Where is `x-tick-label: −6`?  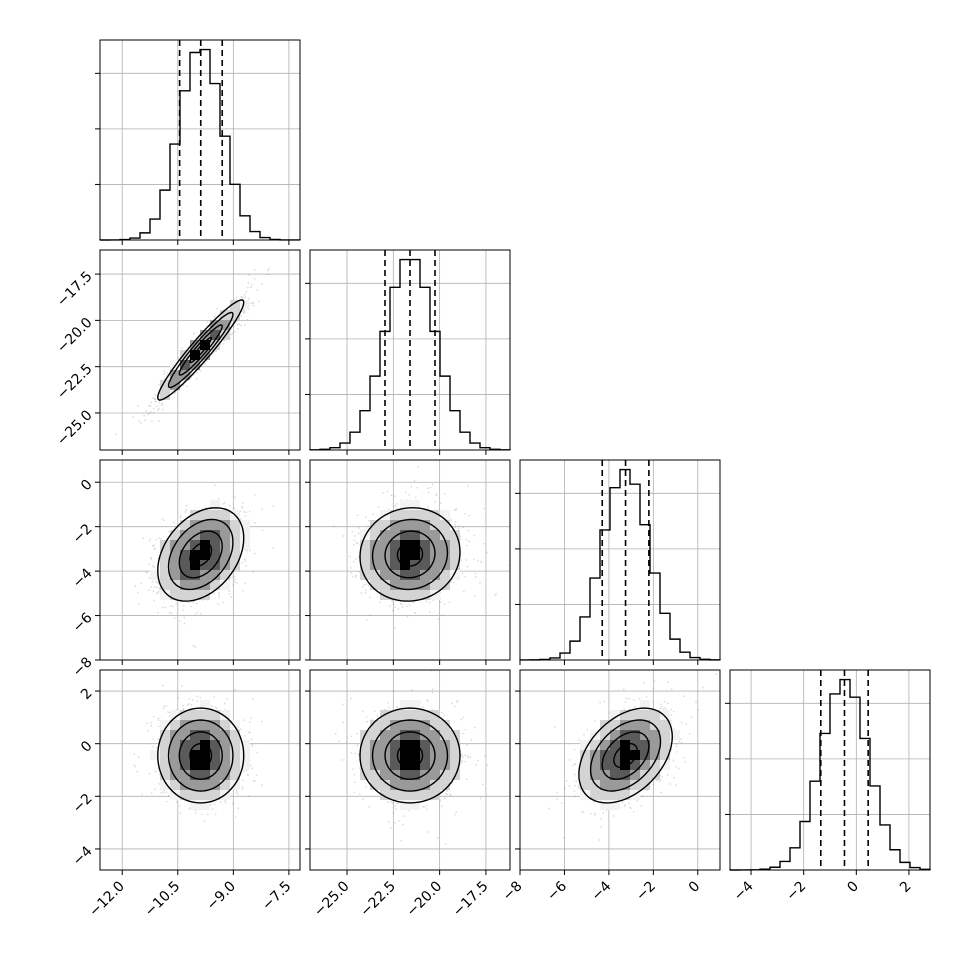
x-tick-label: −6 is located at coordinates (557, 891).